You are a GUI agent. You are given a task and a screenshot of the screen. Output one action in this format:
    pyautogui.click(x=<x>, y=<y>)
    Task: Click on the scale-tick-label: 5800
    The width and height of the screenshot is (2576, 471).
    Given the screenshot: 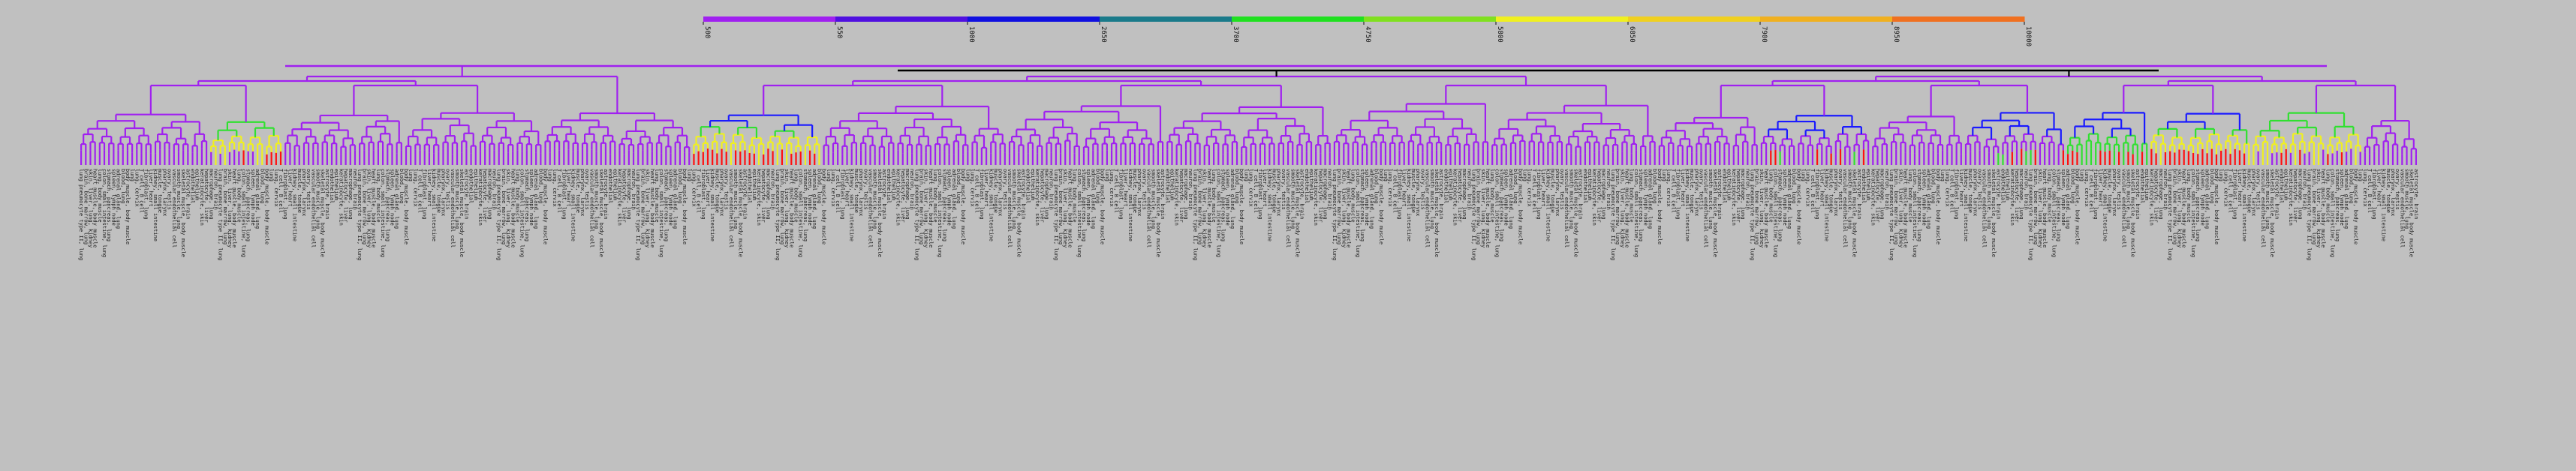 What is the action you would take?
    pyautogui.click(x=1499, y=34)
    